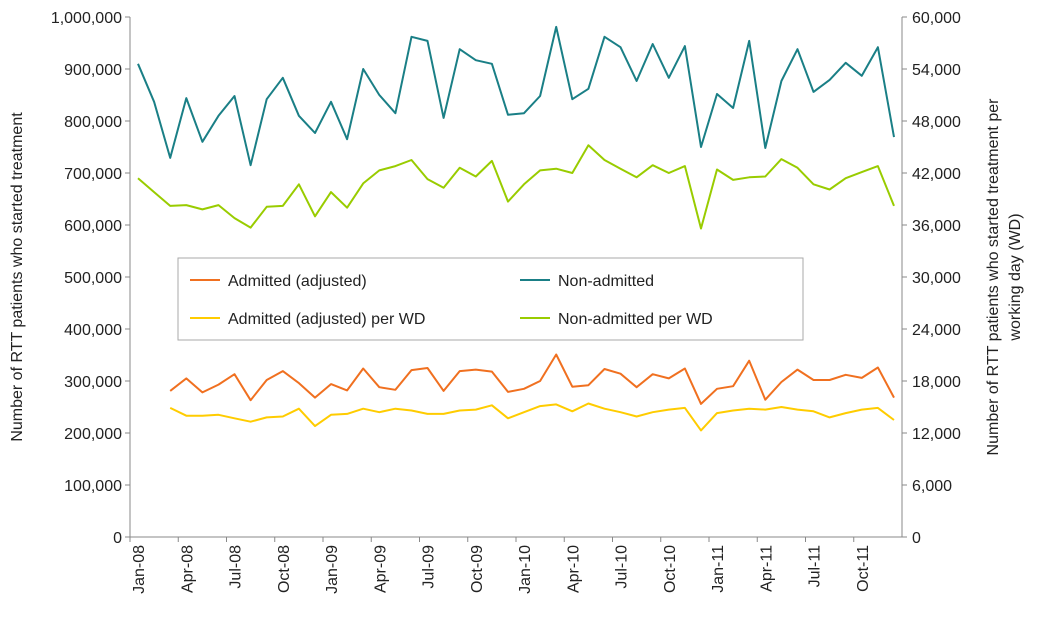 This screenshot has height=620, width=1037. What do you see at coordinates (525, 569) in the screenshot?
I see `x-tick-label: Jan-10` at bounding box center [525, 569].